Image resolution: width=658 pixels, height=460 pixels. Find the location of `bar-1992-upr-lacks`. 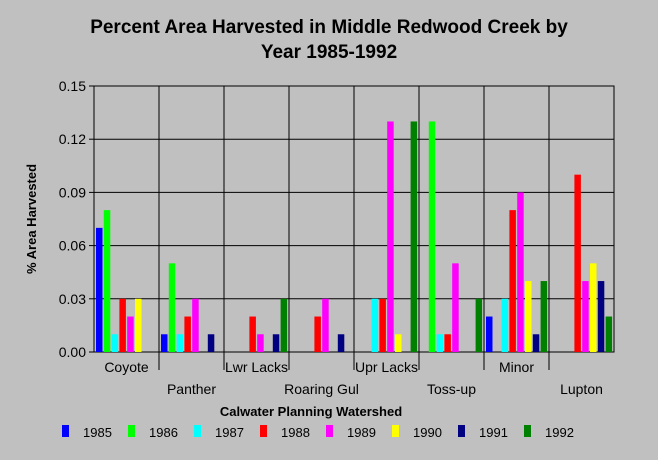

bar-1992-upr-lacks is located at coordinates (414, 236).